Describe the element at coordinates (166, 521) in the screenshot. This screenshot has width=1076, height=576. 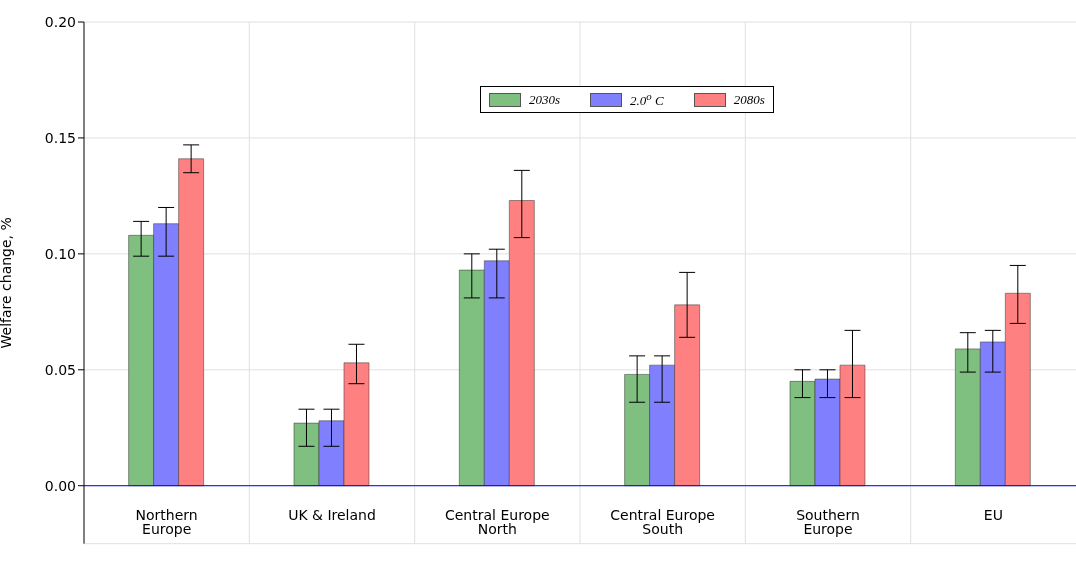
I see `x-tick-label: Northern Europe` at that location.